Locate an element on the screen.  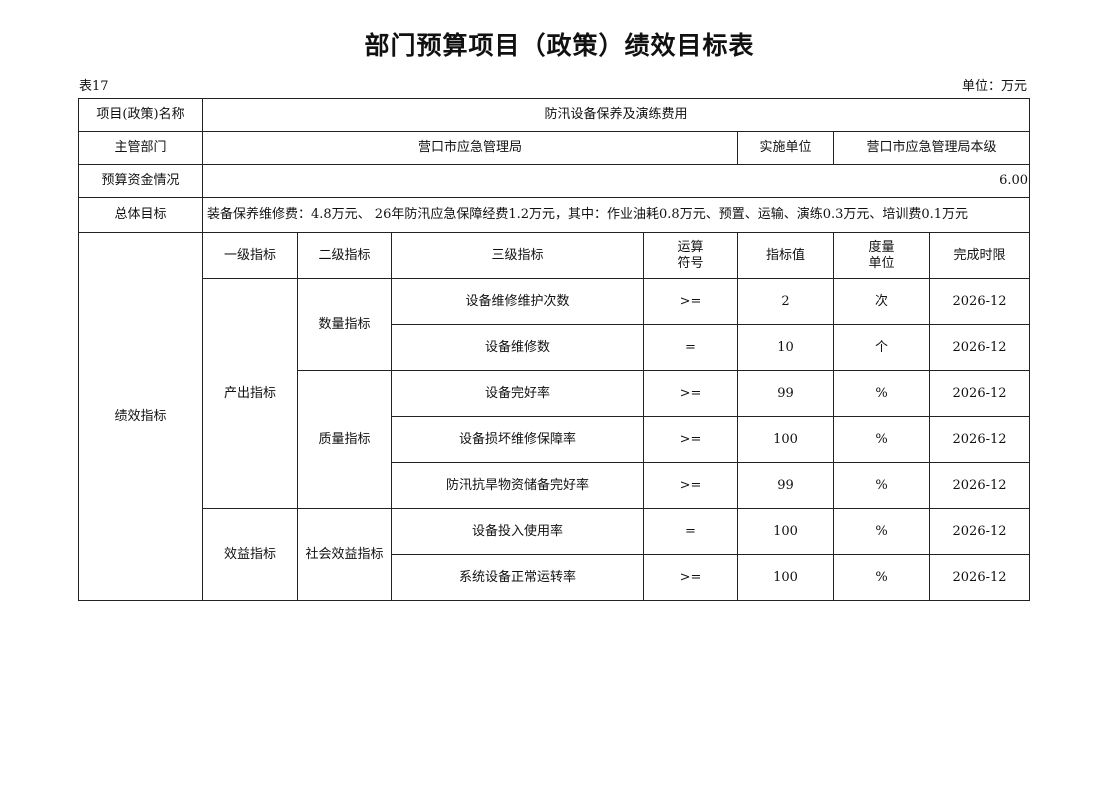
header-cell: 二级指标 is located at coordinates (344, 255).